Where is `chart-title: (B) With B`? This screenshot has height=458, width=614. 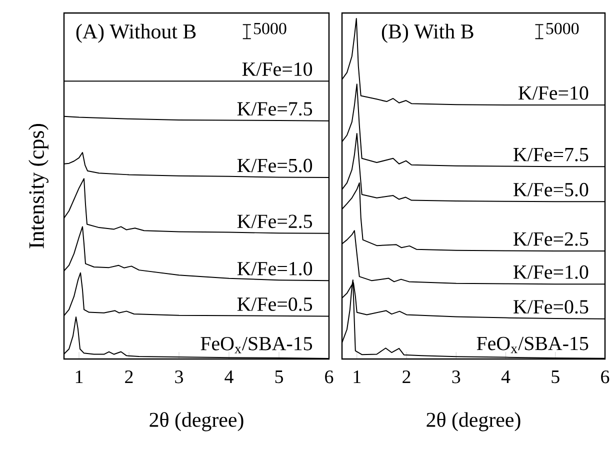 chart-title: (B) With B is located at coordinates (428, 33).